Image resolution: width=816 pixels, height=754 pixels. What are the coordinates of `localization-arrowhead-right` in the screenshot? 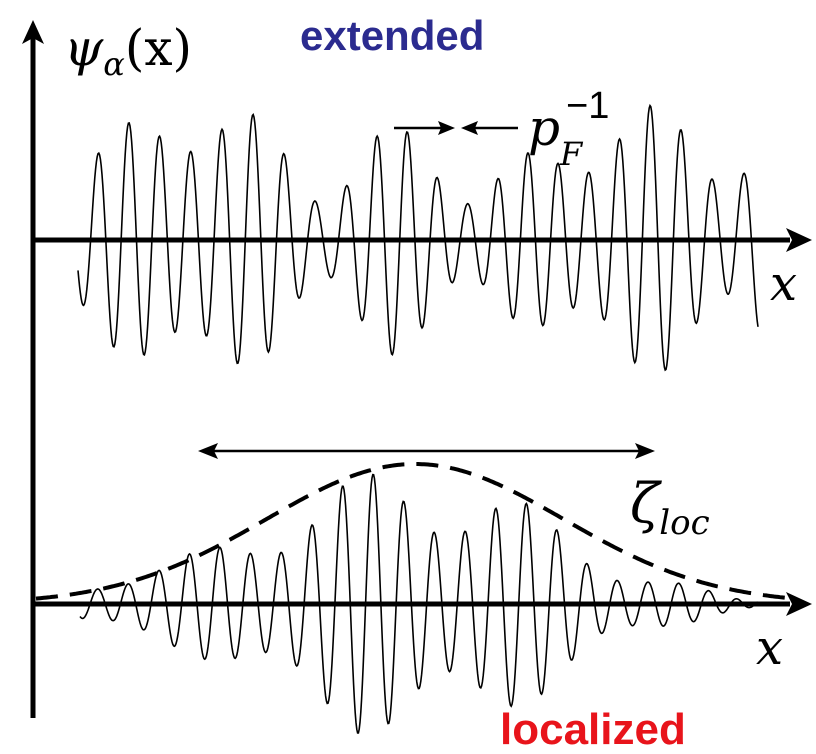 It's located at (645, 451).